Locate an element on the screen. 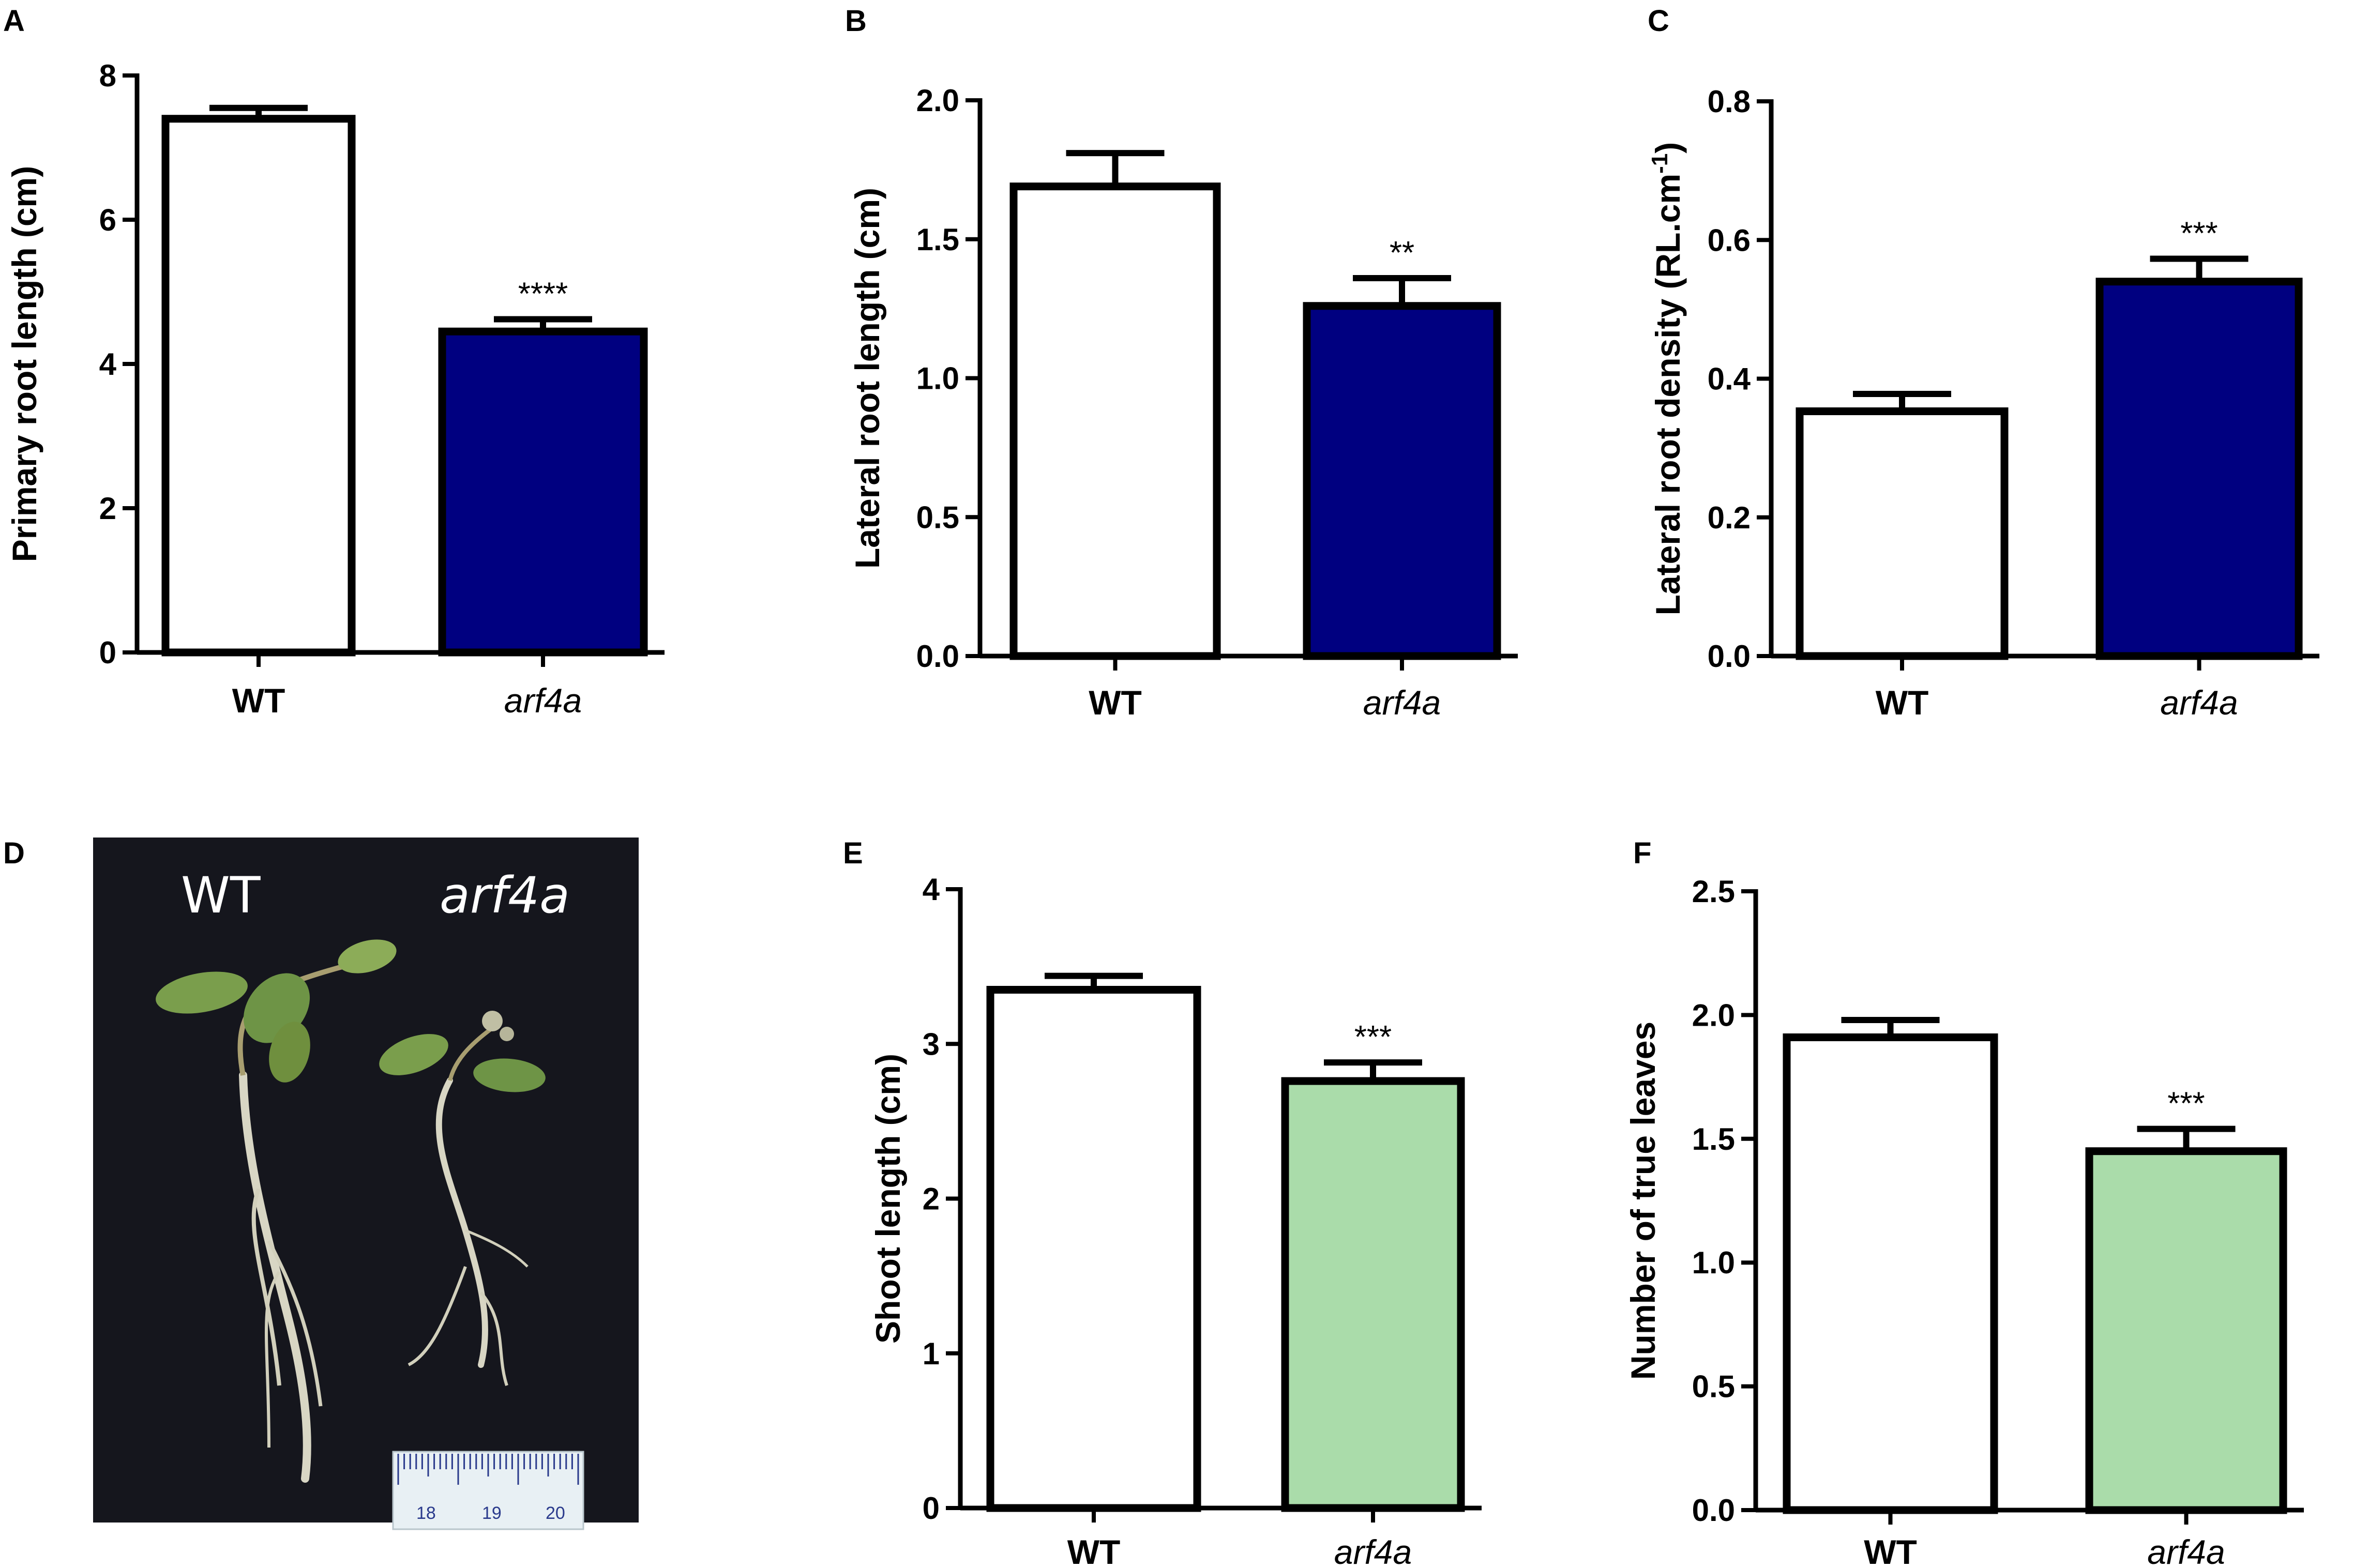 This screenshot has width=2353, height=1568. scale-bar is located at coordinates (155, 1531).